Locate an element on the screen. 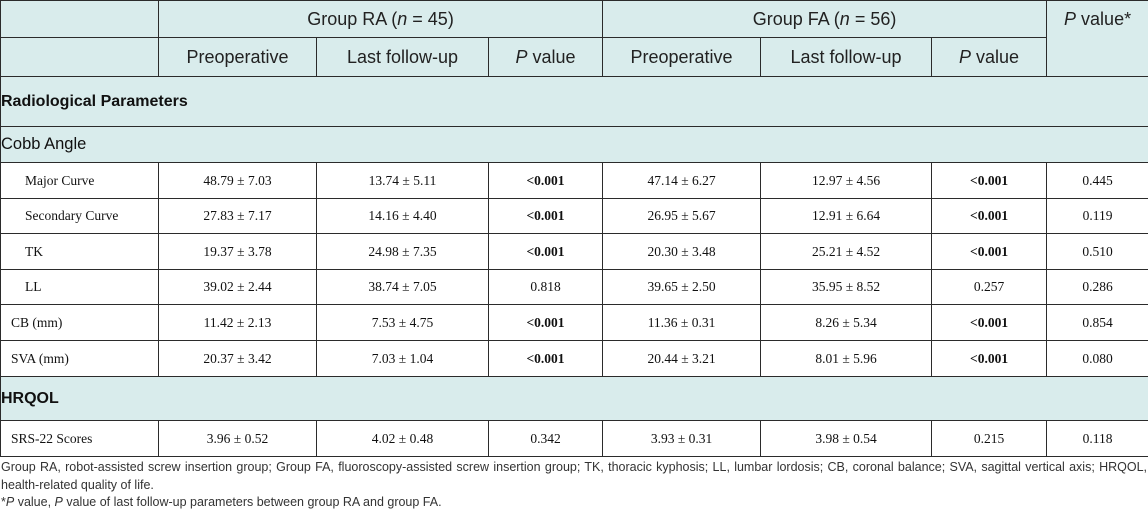  footnote-mid: value, is located at coordinates (34, 502).